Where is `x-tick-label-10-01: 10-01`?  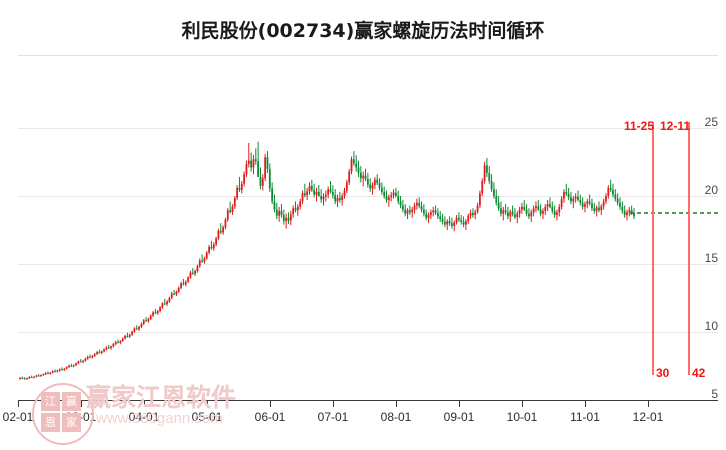
x-tick-label-10-01: 10-01 is located at coordinates (522, 417).